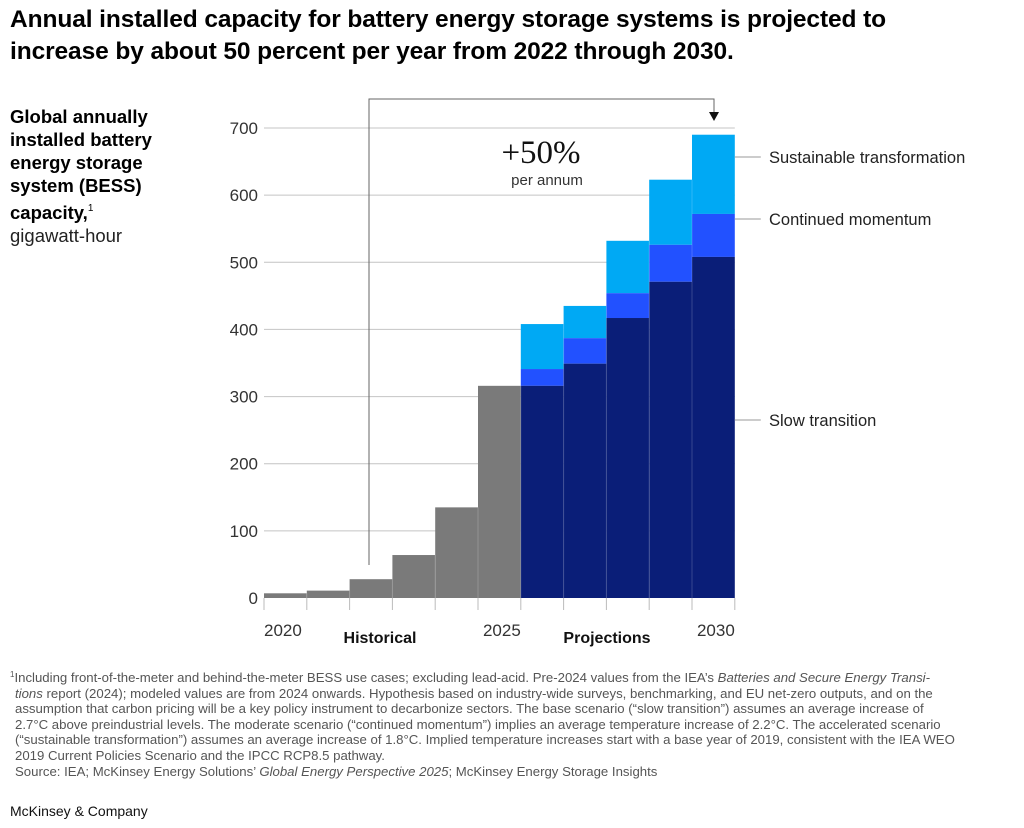 The height and width of the screenshot is (828, 1024). Describe the element at coordinates (380, 638) in the screenshot. I see `period-label-historical: Historical` at that location.